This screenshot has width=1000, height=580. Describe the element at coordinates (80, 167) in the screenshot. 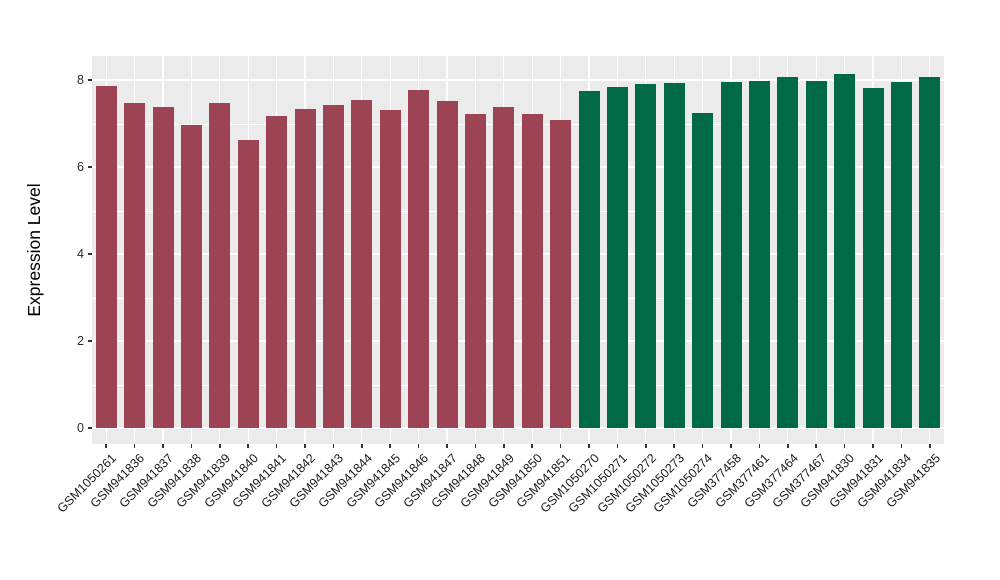

I see `y-tick-label: 6` at that location.